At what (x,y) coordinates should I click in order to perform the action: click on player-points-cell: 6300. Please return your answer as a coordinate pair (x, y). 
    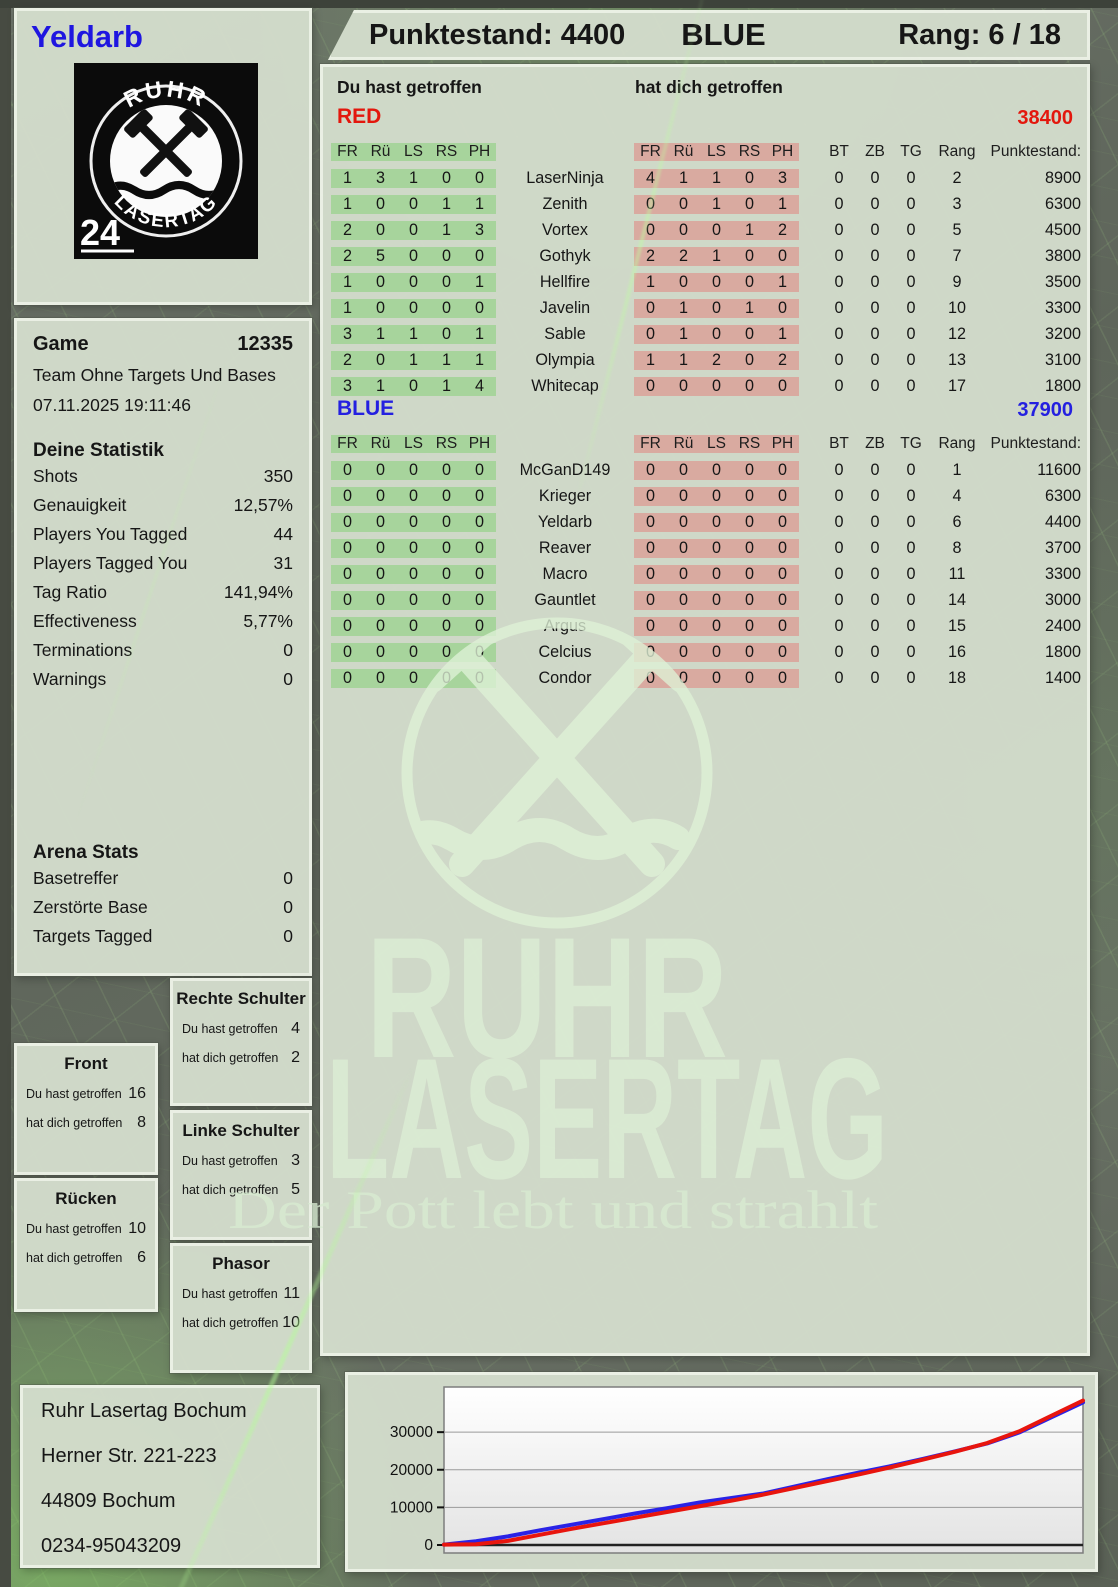
    Looking at the image, I should click on (1062, 203).